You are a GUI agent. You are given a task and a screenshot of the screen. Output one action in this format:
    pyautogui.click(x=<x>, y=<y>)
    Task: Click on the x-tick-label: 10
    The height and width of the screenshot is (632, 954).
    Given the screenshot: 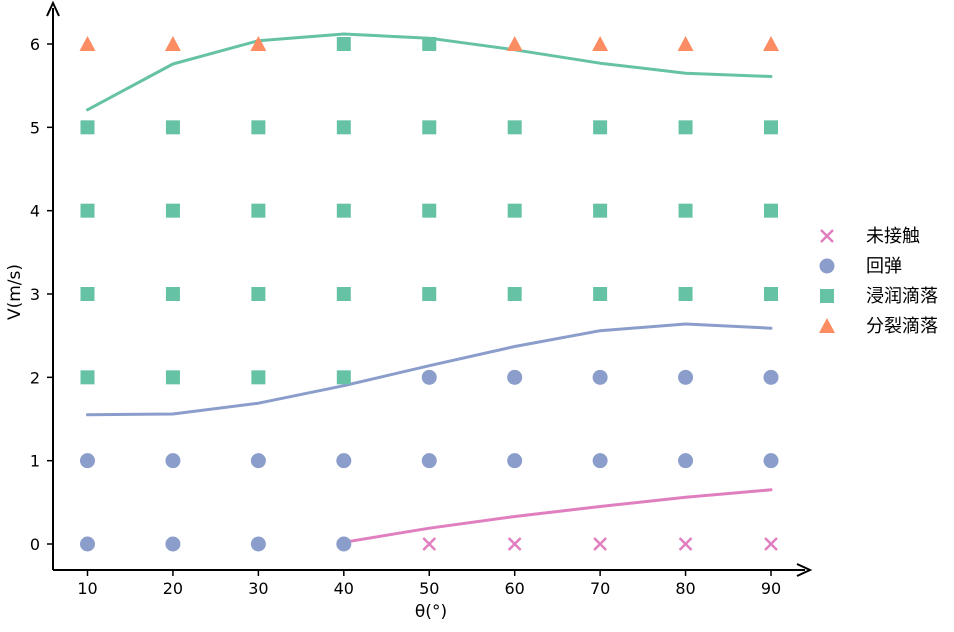 What is the action you would take?
    pyautogui.click(x=87, y=588)
    